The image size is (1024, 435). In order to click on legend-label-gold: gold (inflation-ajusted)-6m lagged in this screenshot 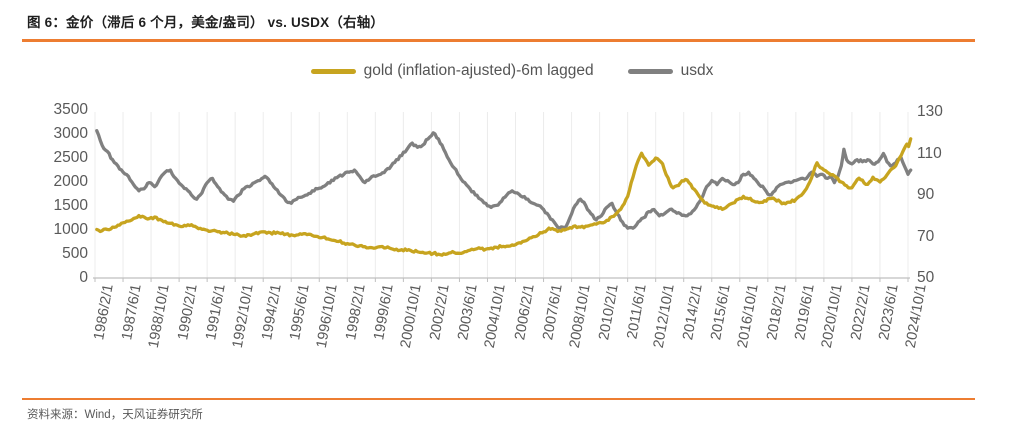, I will do `click(478, 70)`.